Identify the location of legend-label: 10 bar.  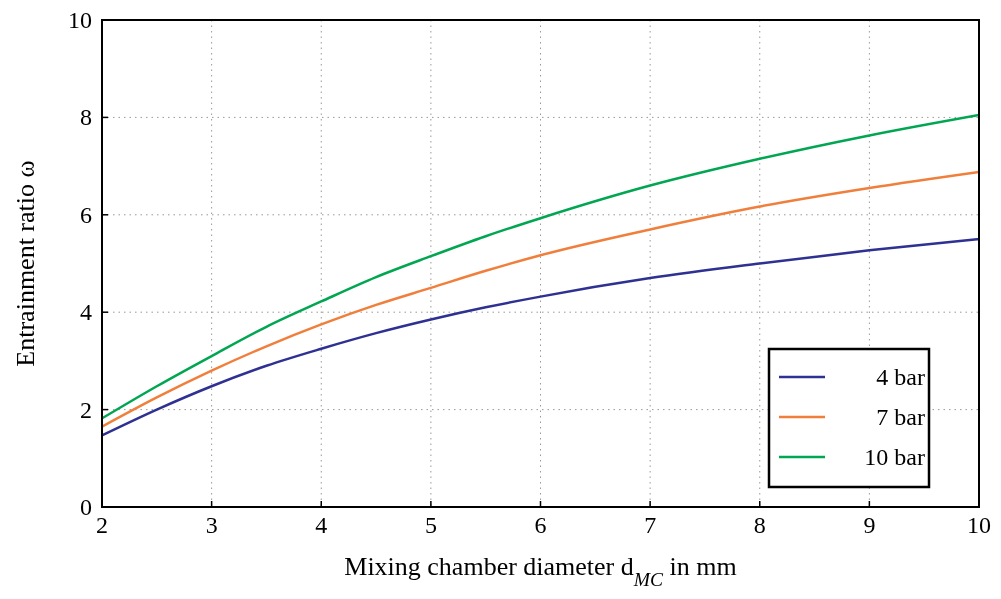
(894, 457).